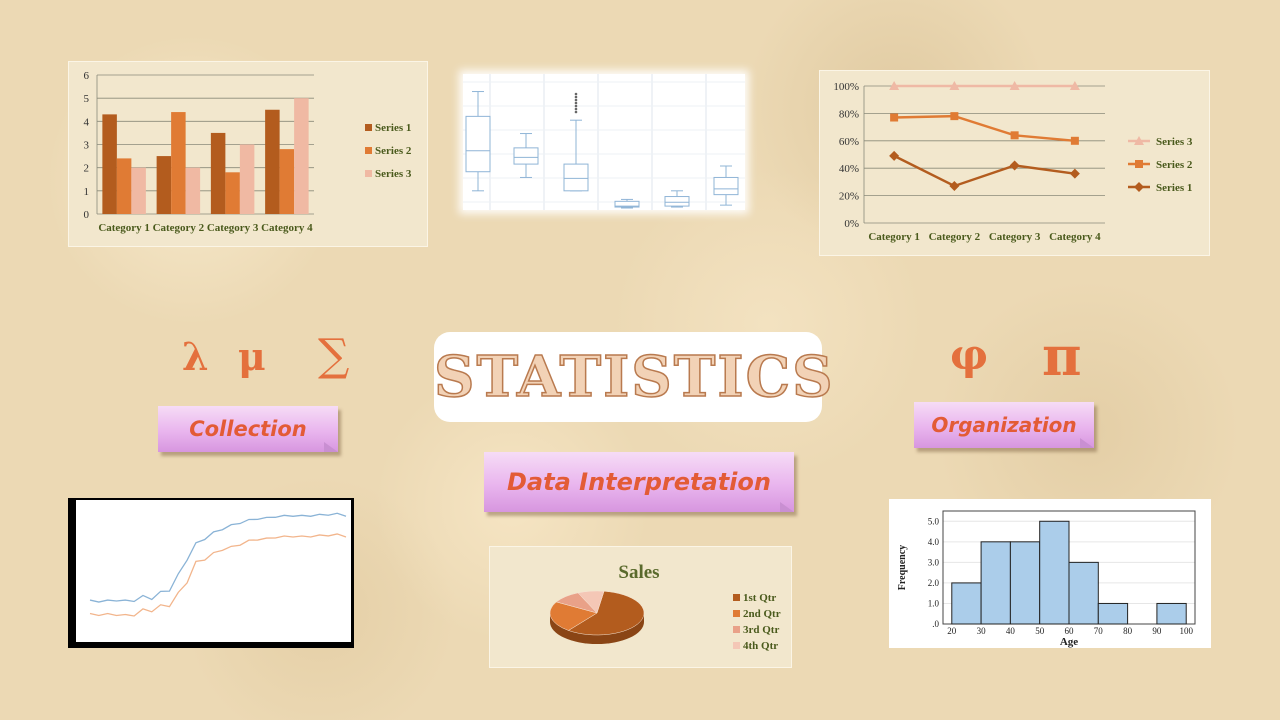  What do you see at coordinates (1062, 356) in the screenshot?
I see `pi-symbol: π` at bounding box center [1062, 356].